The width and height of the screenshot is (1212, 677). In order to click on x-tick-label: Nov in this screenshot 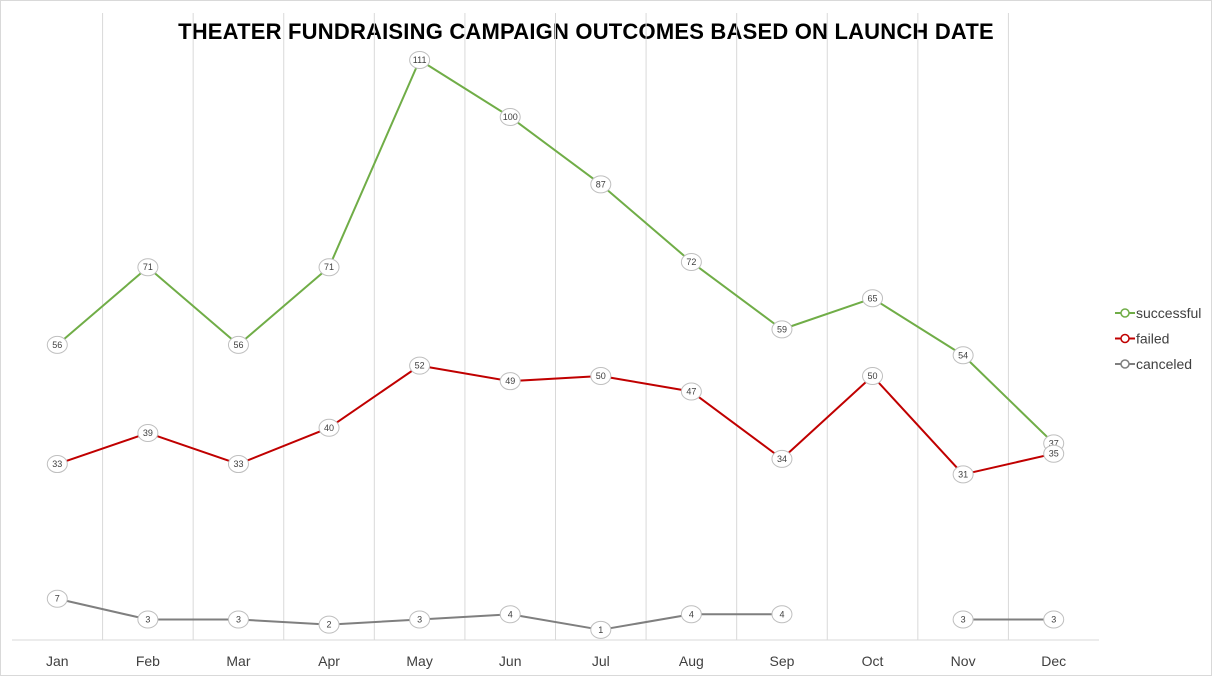, I will do `click(963, 661)`.